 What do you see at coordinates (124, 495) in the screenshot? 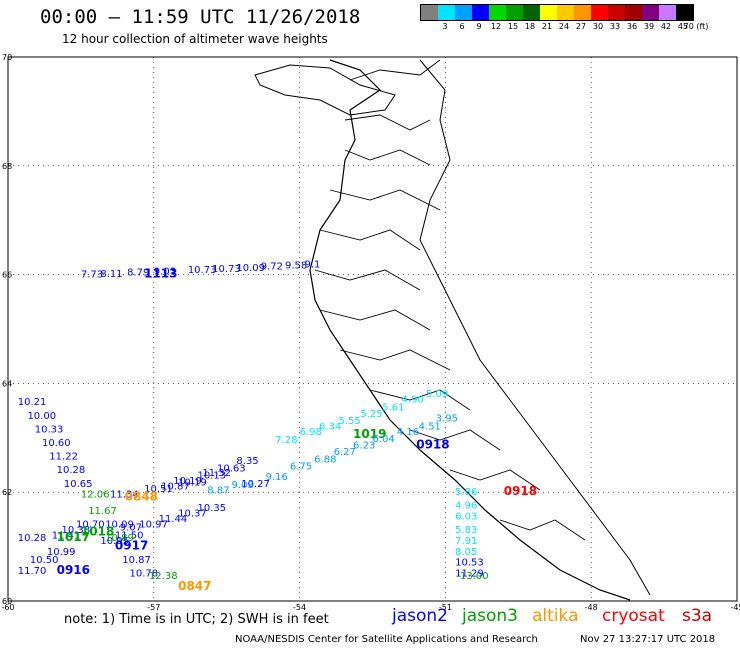
I see `wave-height-label: 11.34` at bounding box center [124, 495].